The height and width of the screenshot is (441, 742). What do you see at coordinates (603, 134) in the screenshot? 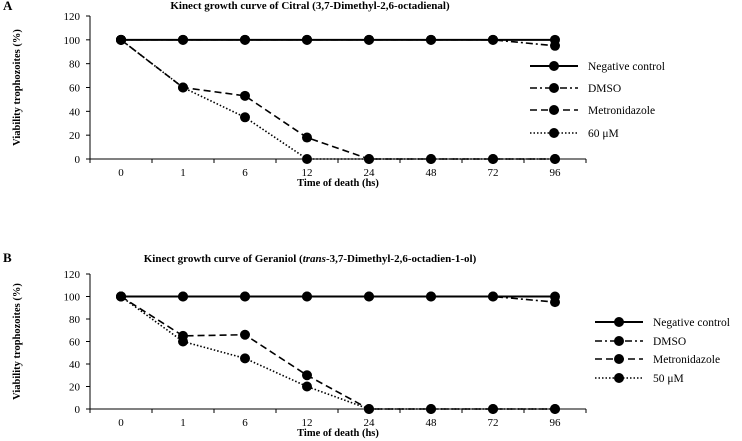
I see `legend-label: 60 μM` at bounding box center [603, 134].